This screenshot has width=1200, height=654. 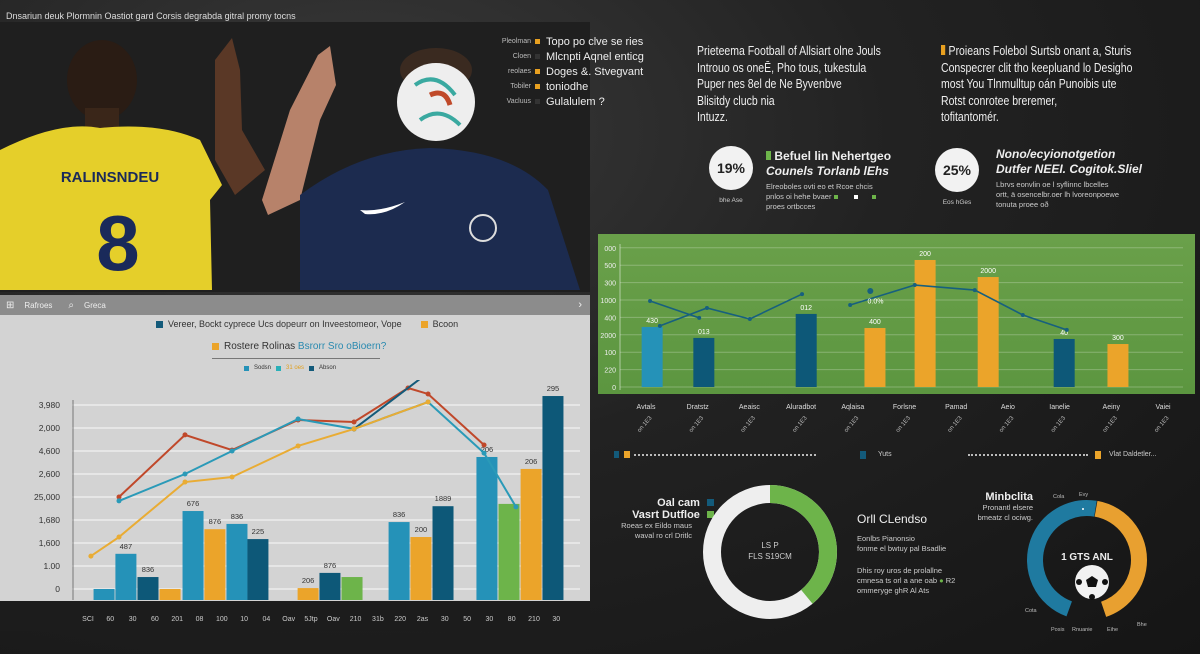 I want to click on chart-mini-legend: Sodsn 31 oes Abson, so click(x=290, y=368).